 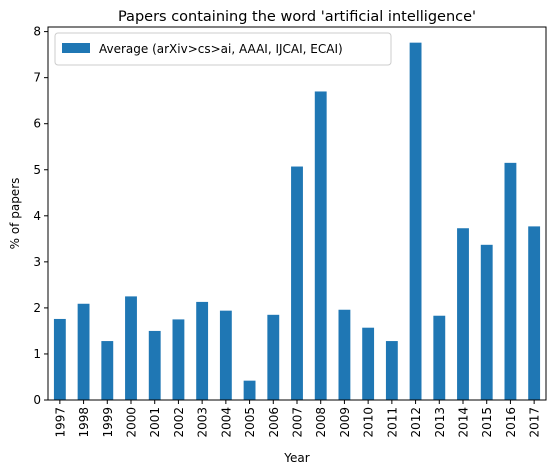 What do you see at coordinates (37, 170) in the screenshot?
I see `y-tick-label-5: 5` at bounding box center [37, 170].